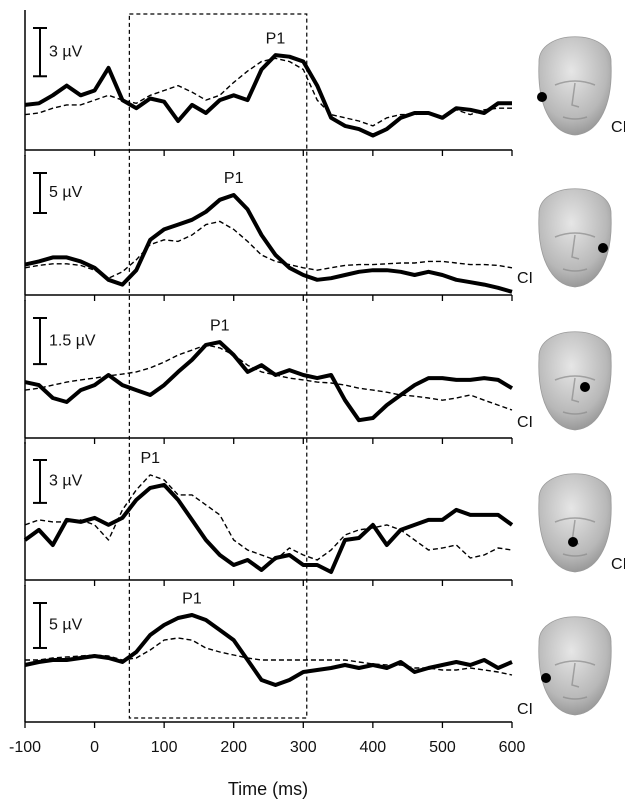 This screenshot has width=625, height=807. Describe the element at coordinates (72, 340) in the screenshot. I see `scale-bar-label: 1.5 µV` at that location.